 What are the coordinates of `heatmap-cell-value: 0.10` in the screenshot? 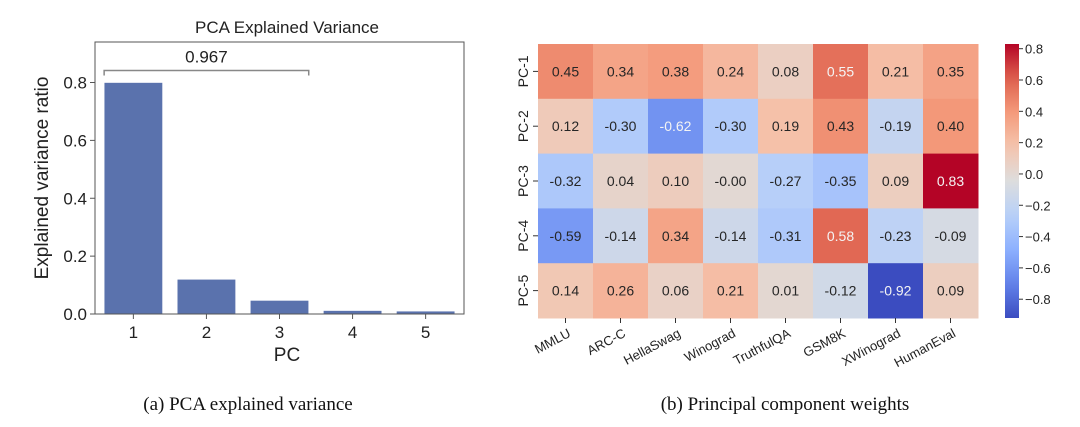 It's located at (675, 181).